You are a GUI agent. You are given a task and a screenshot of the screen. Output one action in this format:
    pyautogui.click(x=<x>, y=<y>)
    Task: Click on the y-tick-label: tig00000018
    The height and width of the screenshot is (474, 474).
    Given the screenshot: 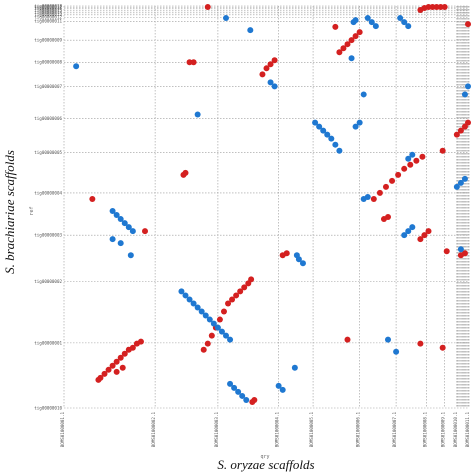 What is the action you would take?
    pyautogui.click(x=48, y=5)
    